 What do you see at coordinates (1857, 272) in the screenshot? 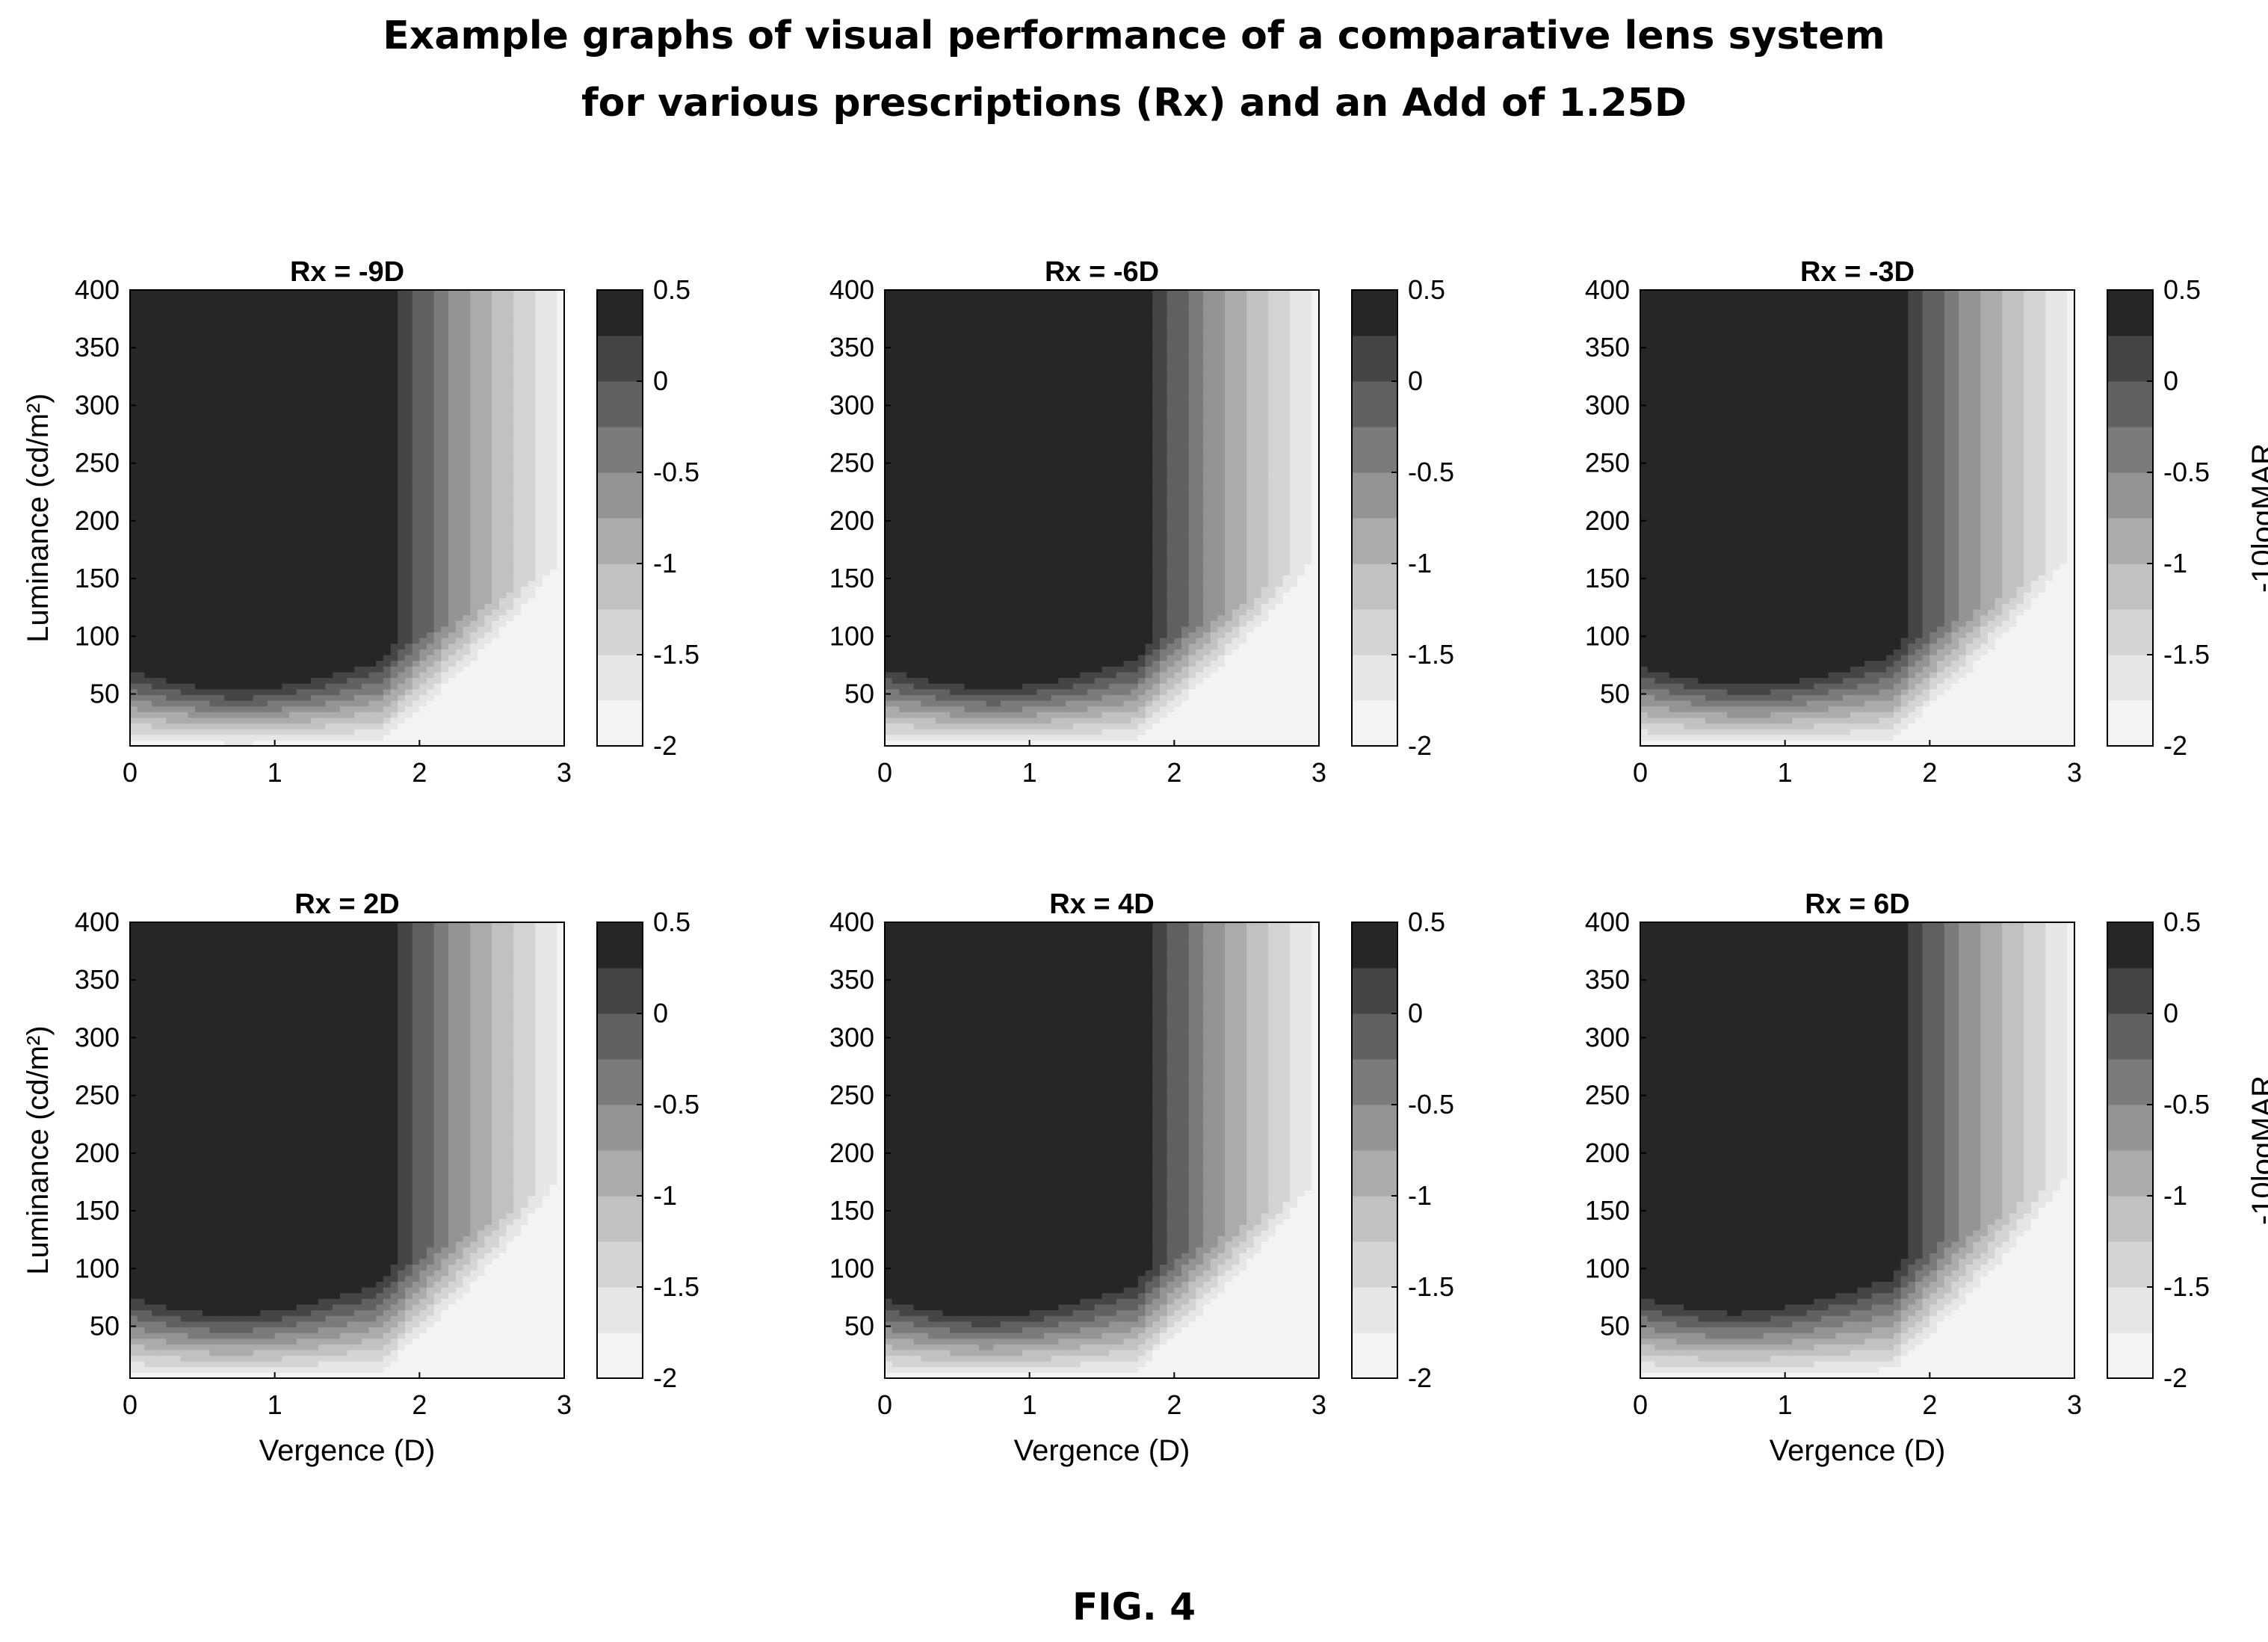
I see `panel-title: Rx = -3D` at bounding box center [1857, 272].